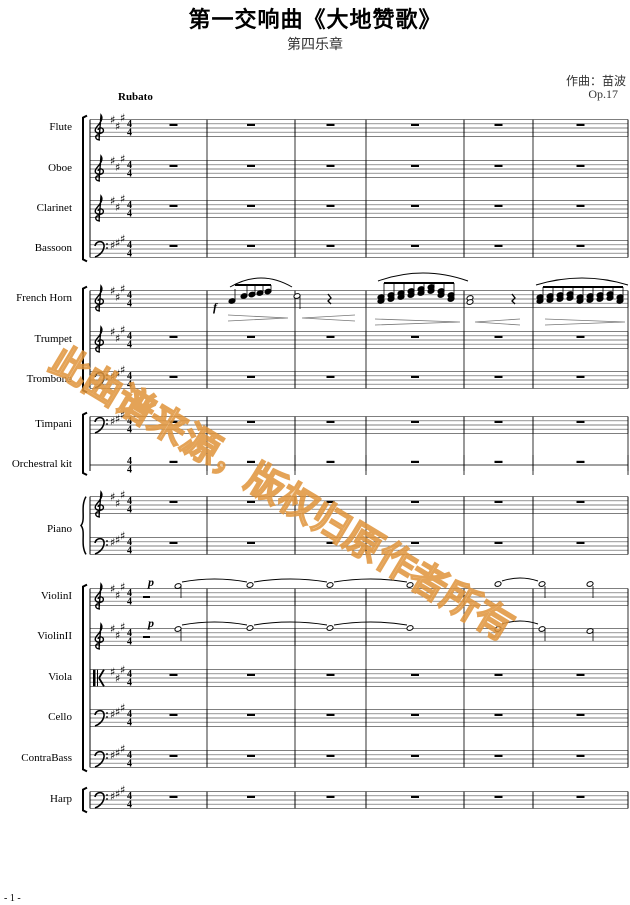 The height and width of the screenshot is (905, 630). Describe the element at coordinates (417, 322) in the screenshot. I see `decrescendo-hairpin` at that location.